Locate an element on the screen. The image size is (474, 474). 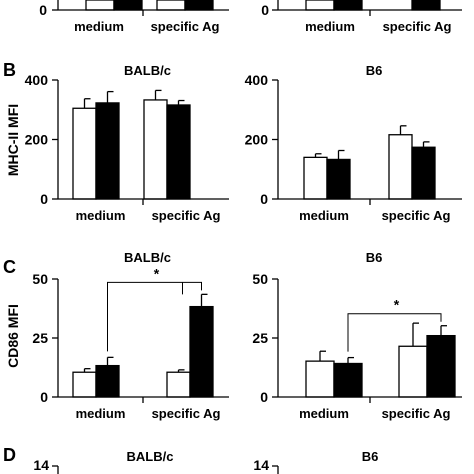
chart-panel-A-left: 0 medium specific Ag is located at coordinates (134, 17).